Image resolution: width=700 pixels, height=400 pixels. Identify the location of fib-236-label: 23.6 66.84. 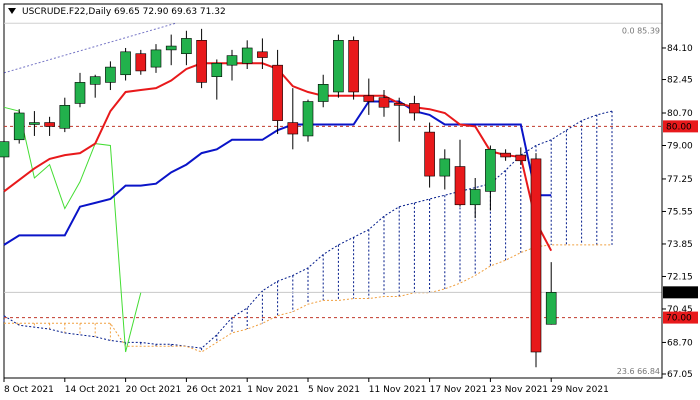
(638, 371).